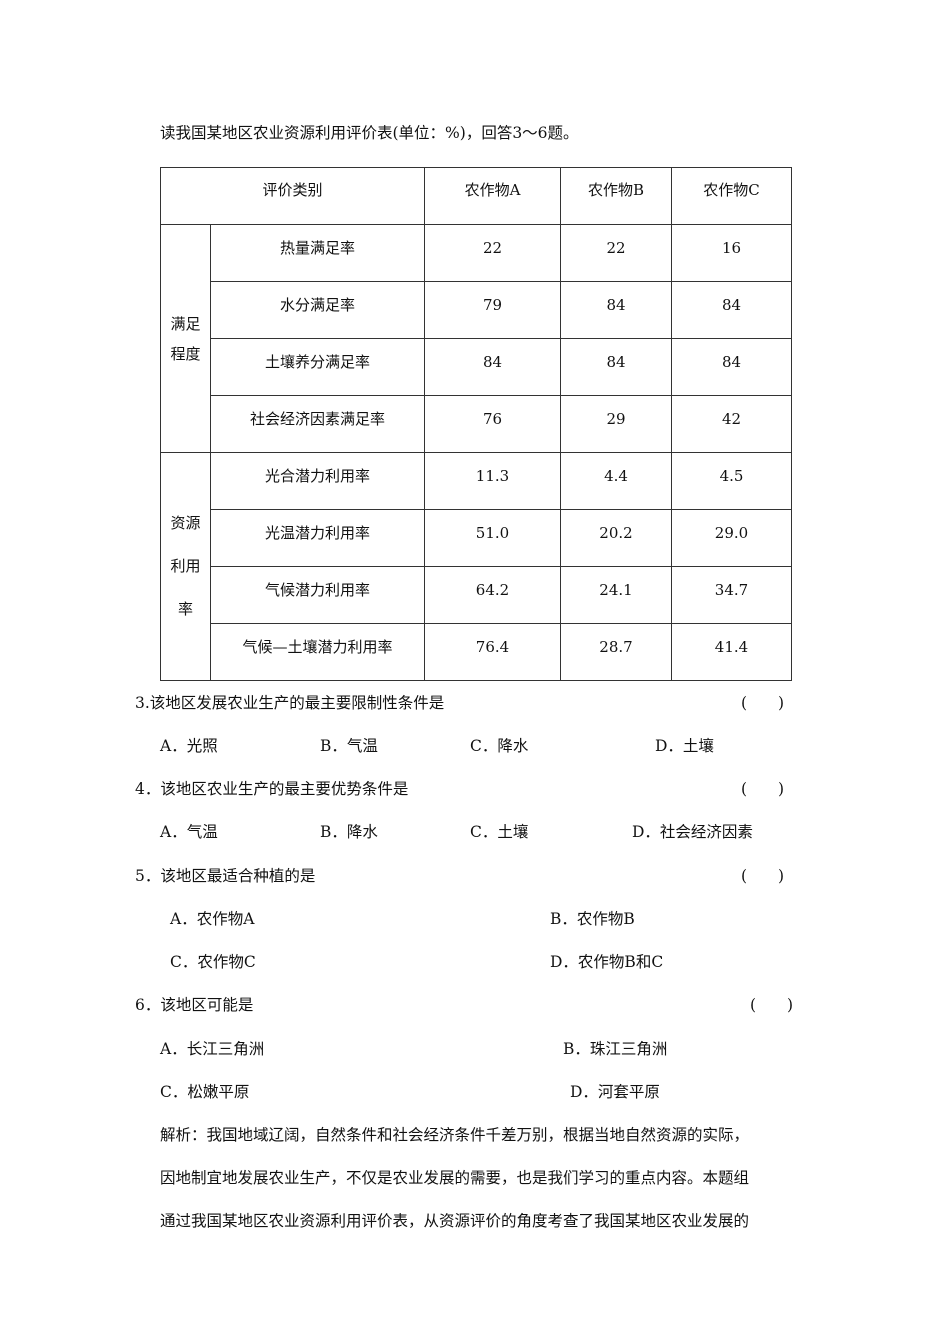 This screenshot has height=1344, width=950. What do you see at coordinates (615, 1092) in the screenshot?
I see `answer-option: D．河套平原` at bounding box center [615, 1092].